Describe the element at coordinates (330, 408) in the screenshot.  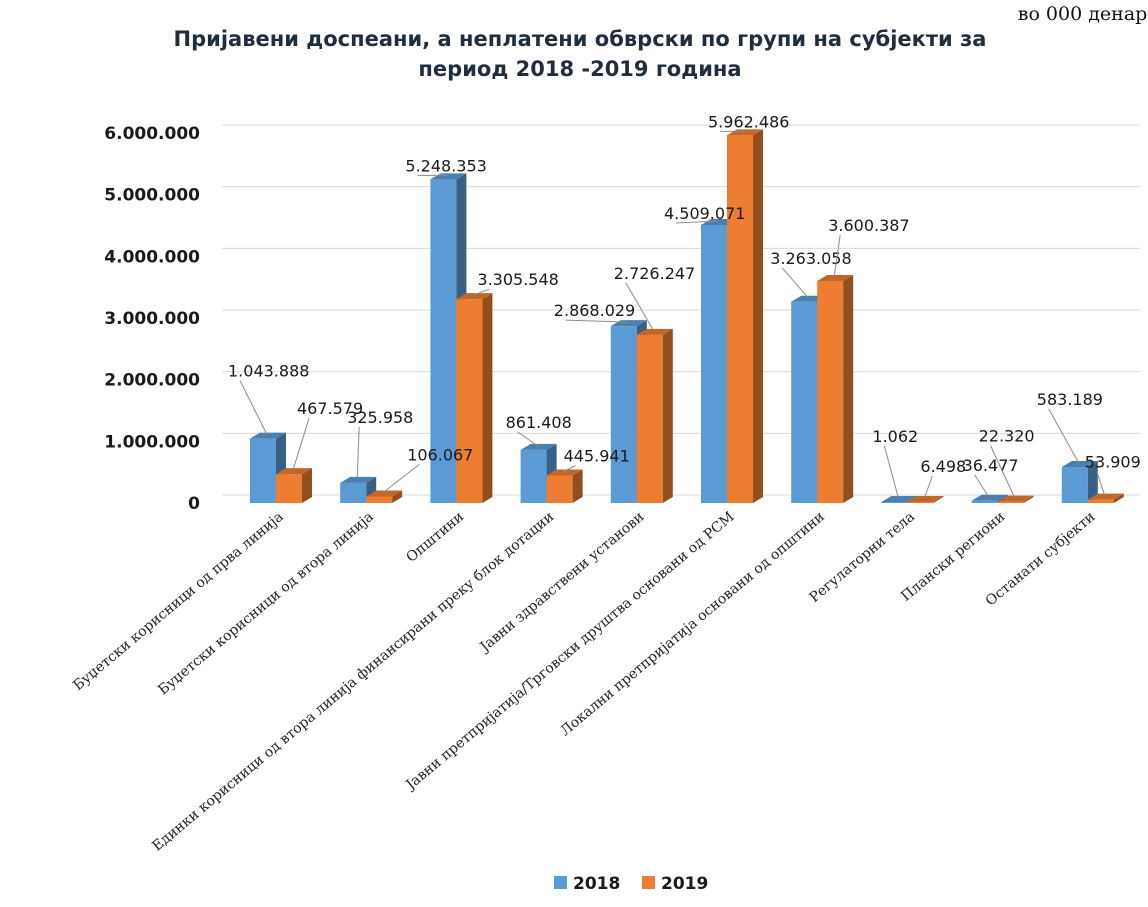
I see `data-label-2019-1: 467.579` at that location.